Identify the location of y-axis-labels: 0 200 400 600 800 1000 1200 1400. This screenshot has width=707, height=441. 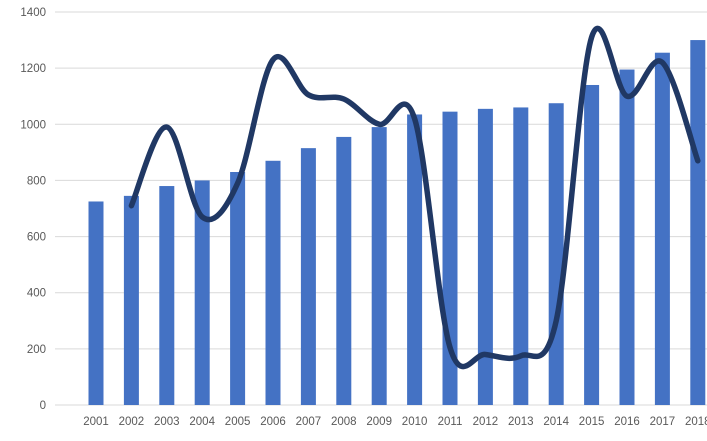
(33, 209).